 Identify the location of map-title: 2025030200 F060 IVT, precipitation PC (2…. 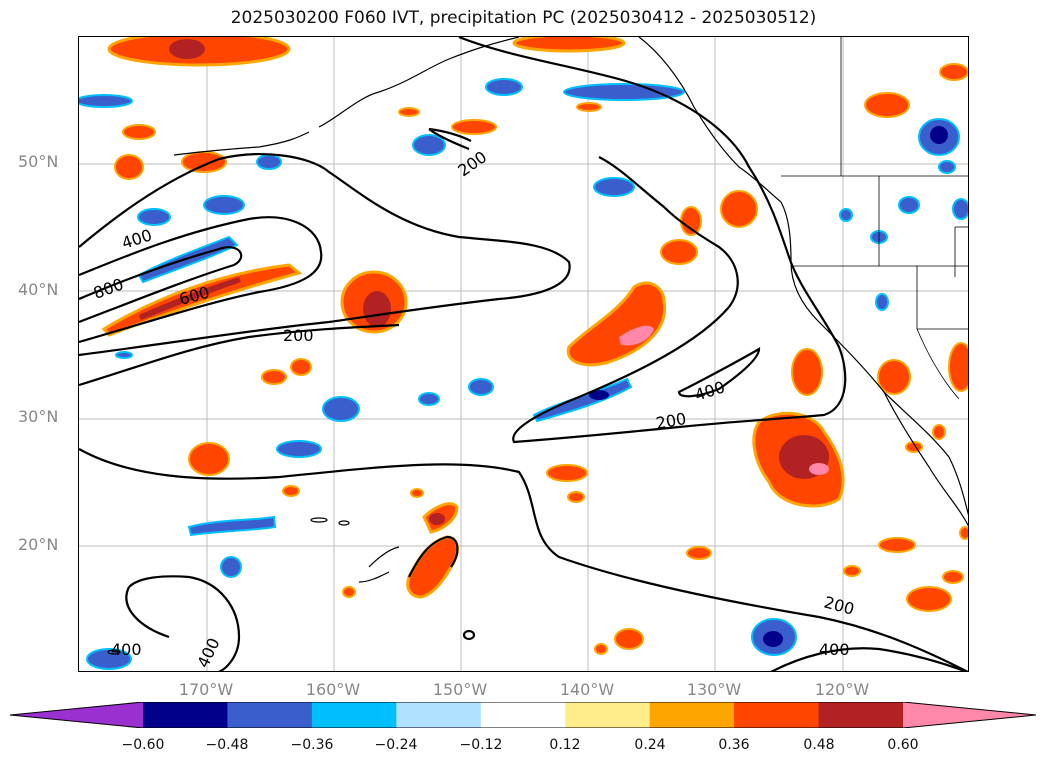
(523, 18).